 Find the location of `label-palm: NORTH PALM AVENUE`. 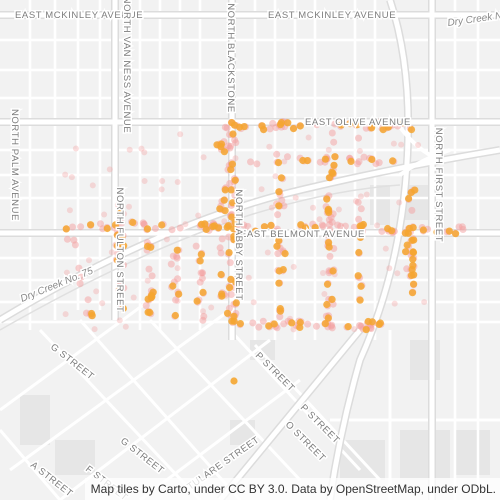

label-palm: NORTH PALM AVENUE is located at coordinates (14, 165).